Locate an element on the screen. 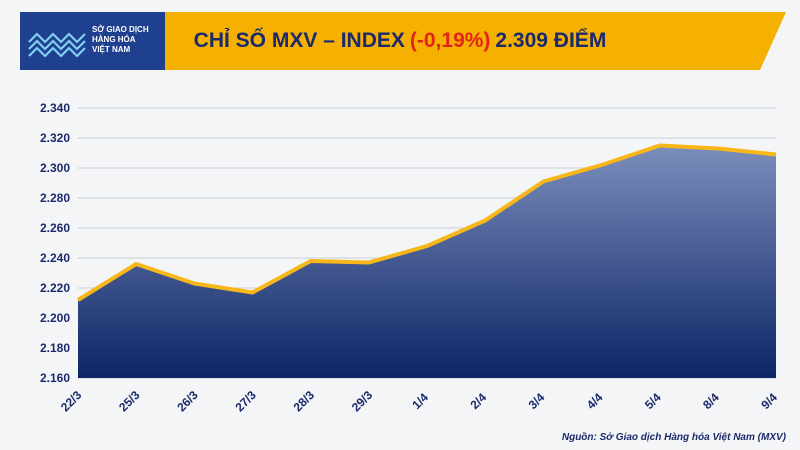 This screenshot has height=450, width=800. chart-title: CHỈ SỐ MXV – INDEX (-0,19%) 2.309 ĐIỂM is located at coordinates (400, 41).